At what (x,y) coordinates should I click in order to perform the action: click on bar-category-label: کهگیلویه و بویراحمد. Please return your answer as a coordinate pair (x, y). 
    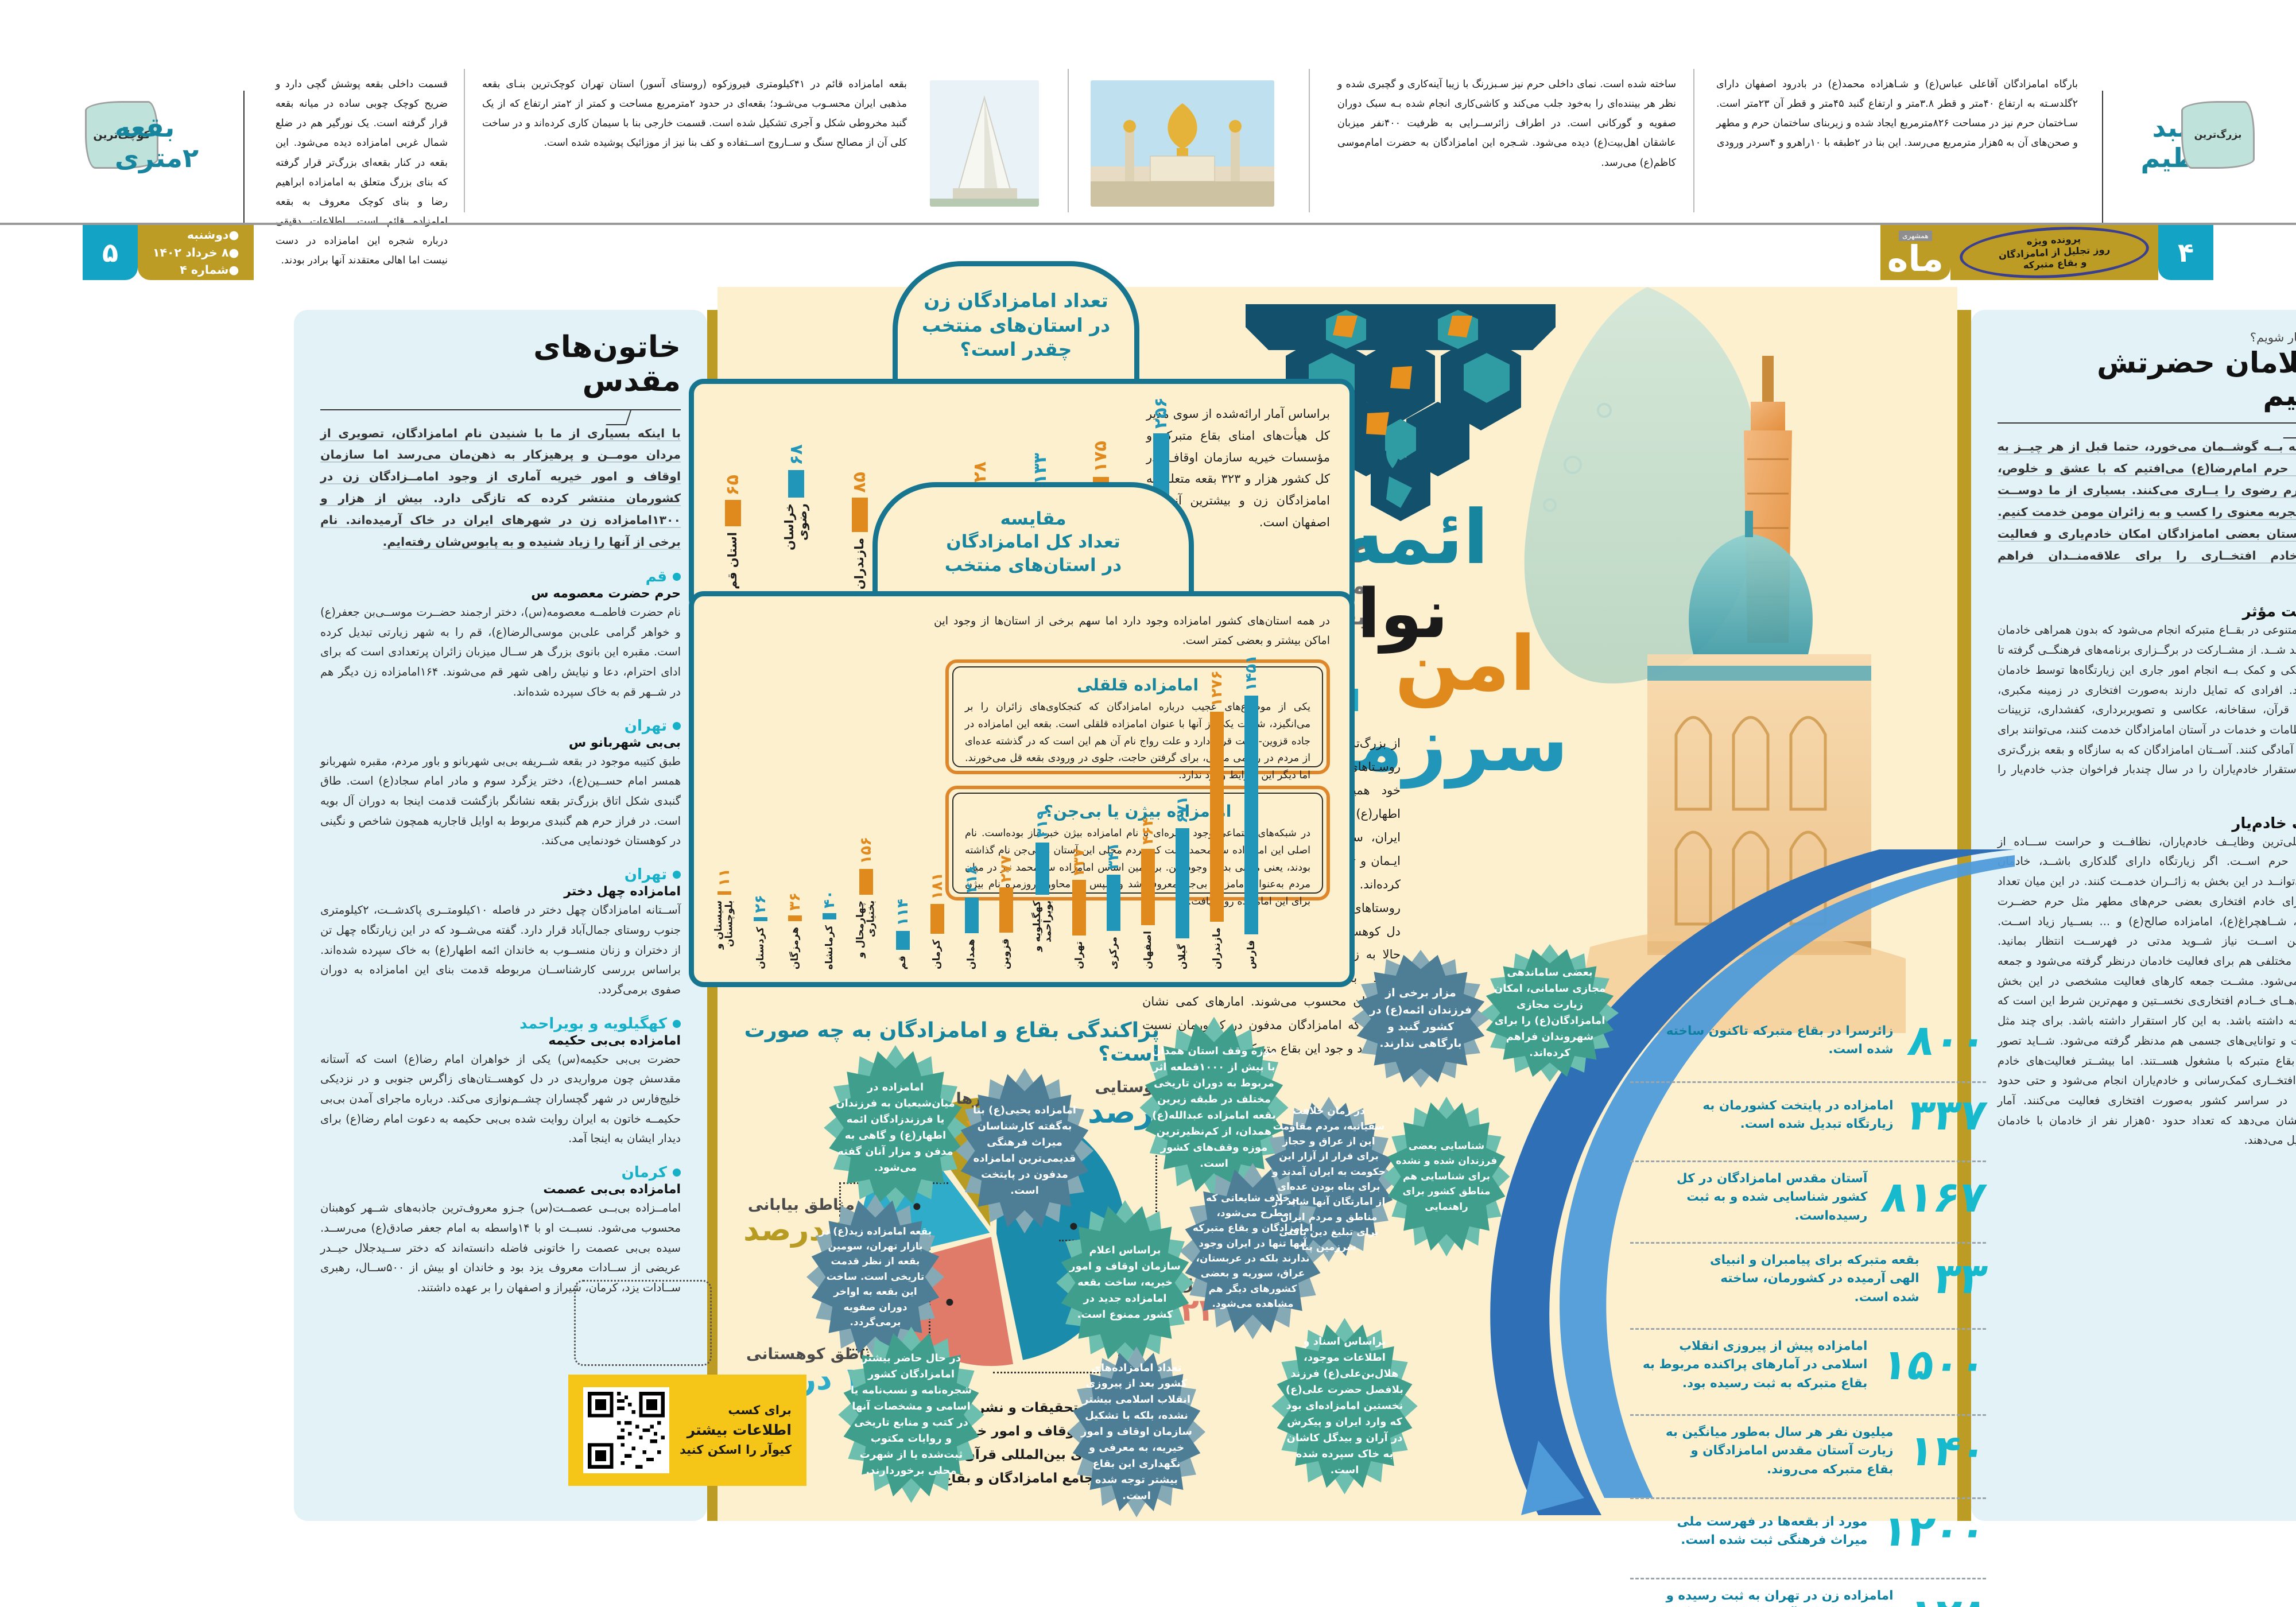
    Looking at the image, I should click on (1042, 926).